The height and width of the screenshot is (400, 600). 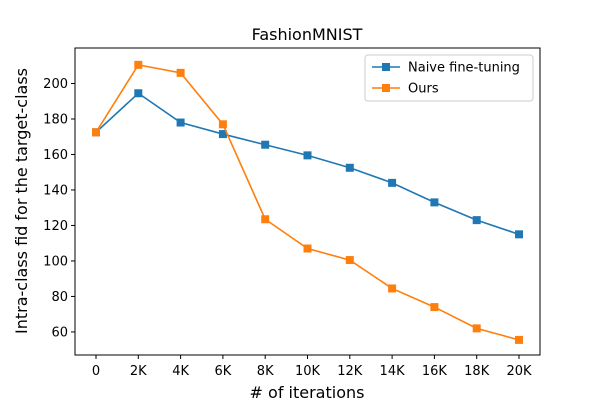 I want to click on y-tick-label: 120, so click(x=55, y=226).